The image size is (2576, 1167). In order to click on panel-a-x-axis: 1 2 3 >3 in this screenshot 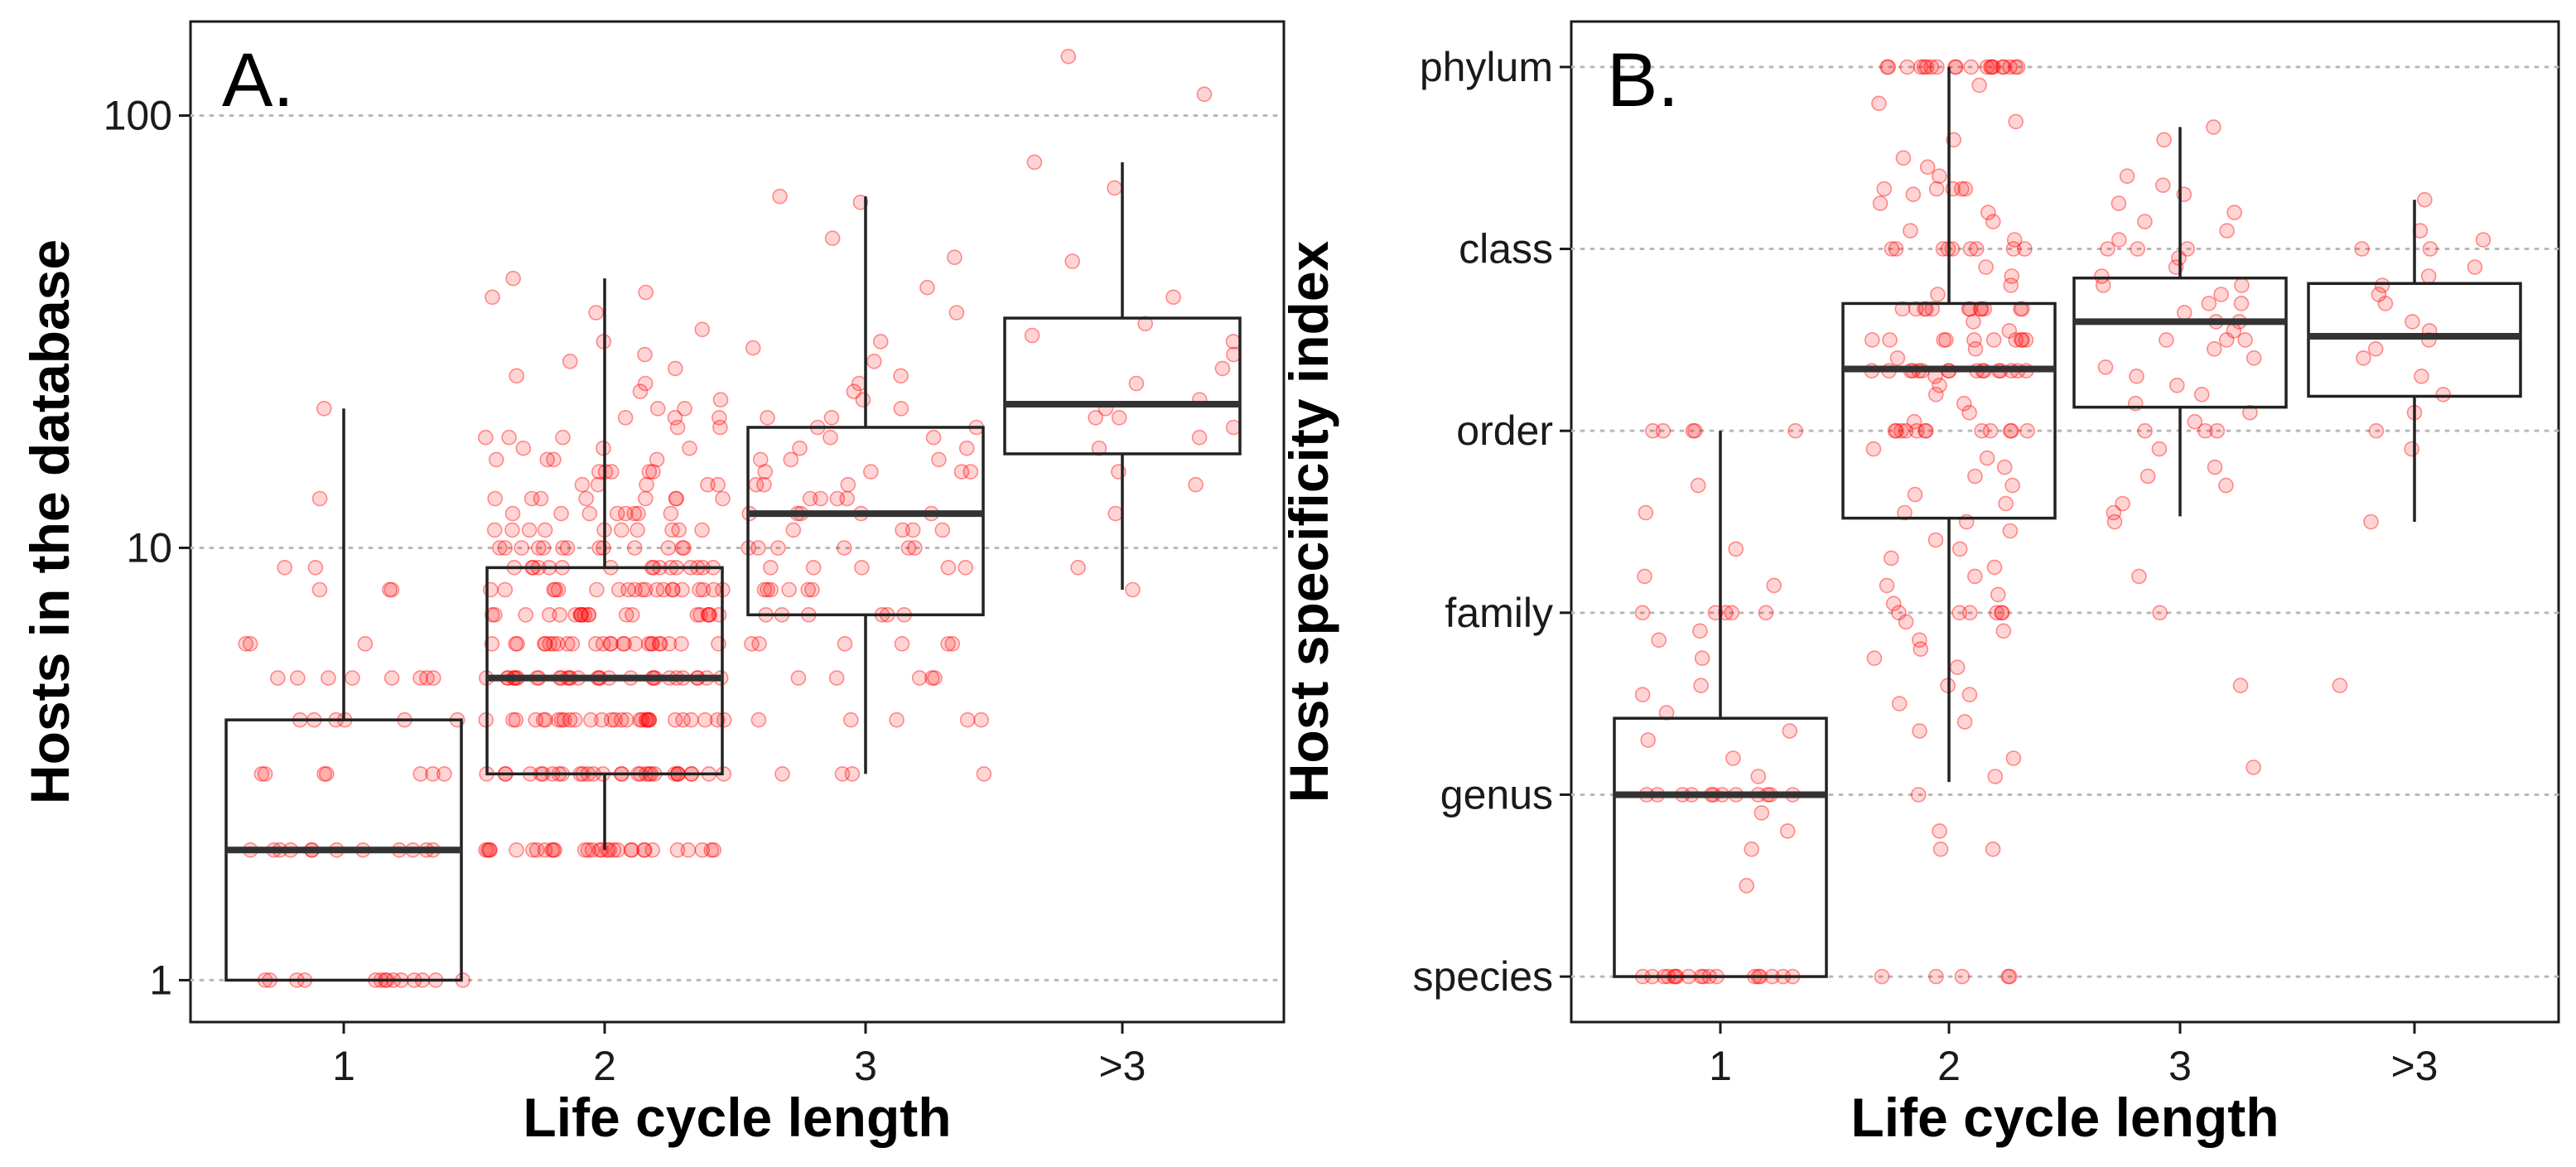, I will do `click(739, 1055)`.